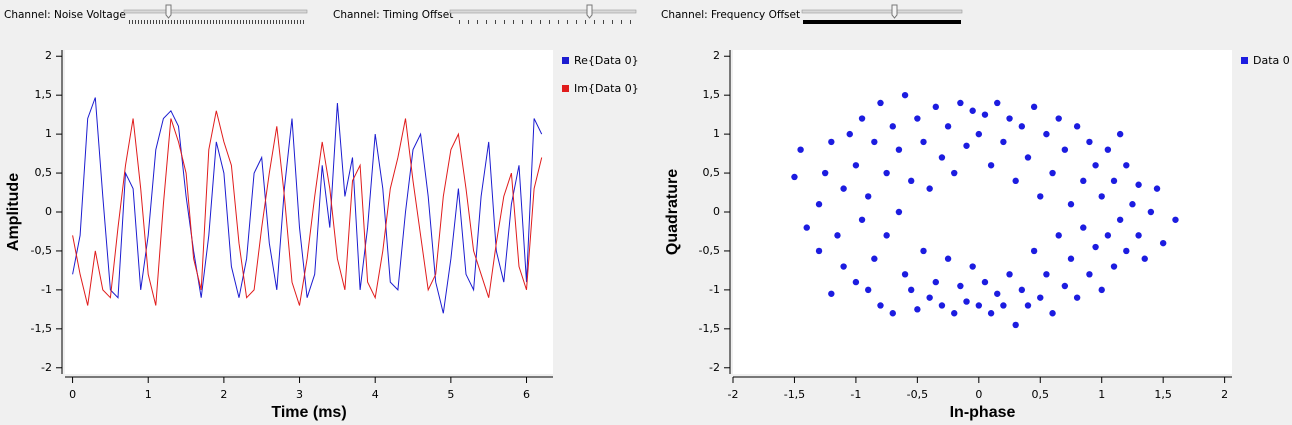 The height and width of the screenshot is (425, 1292). I want to click on x-tick-label: 1, so click(1101, 394).